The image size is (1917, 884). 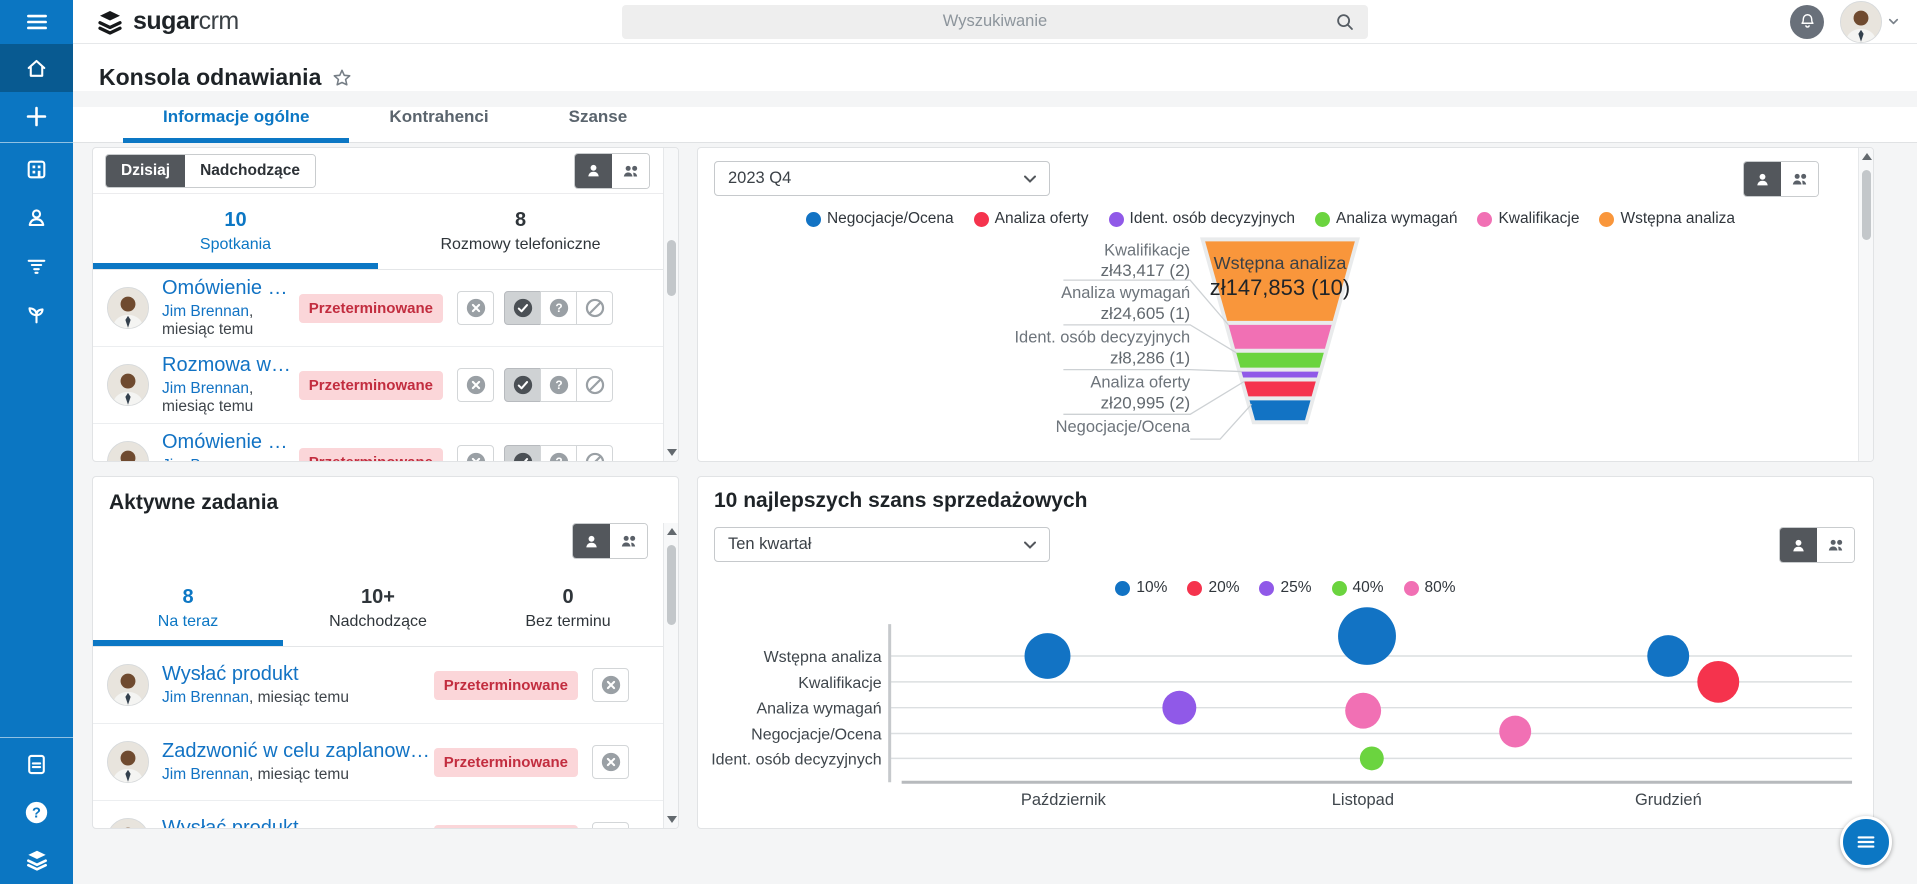 I want to click on subtab-due-now: 8 Na teraz, so click(x=188, y=608).